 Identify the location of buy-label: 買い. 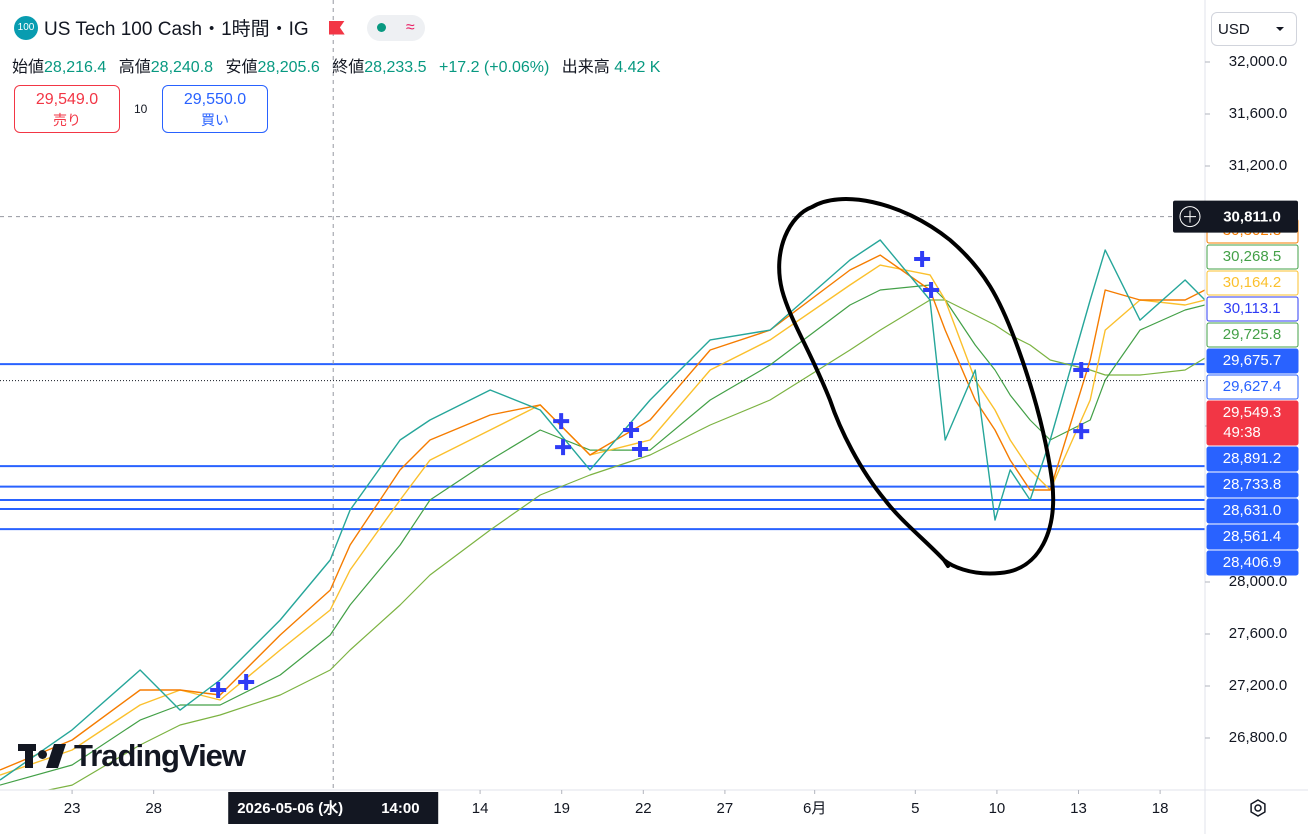
(215, 120).